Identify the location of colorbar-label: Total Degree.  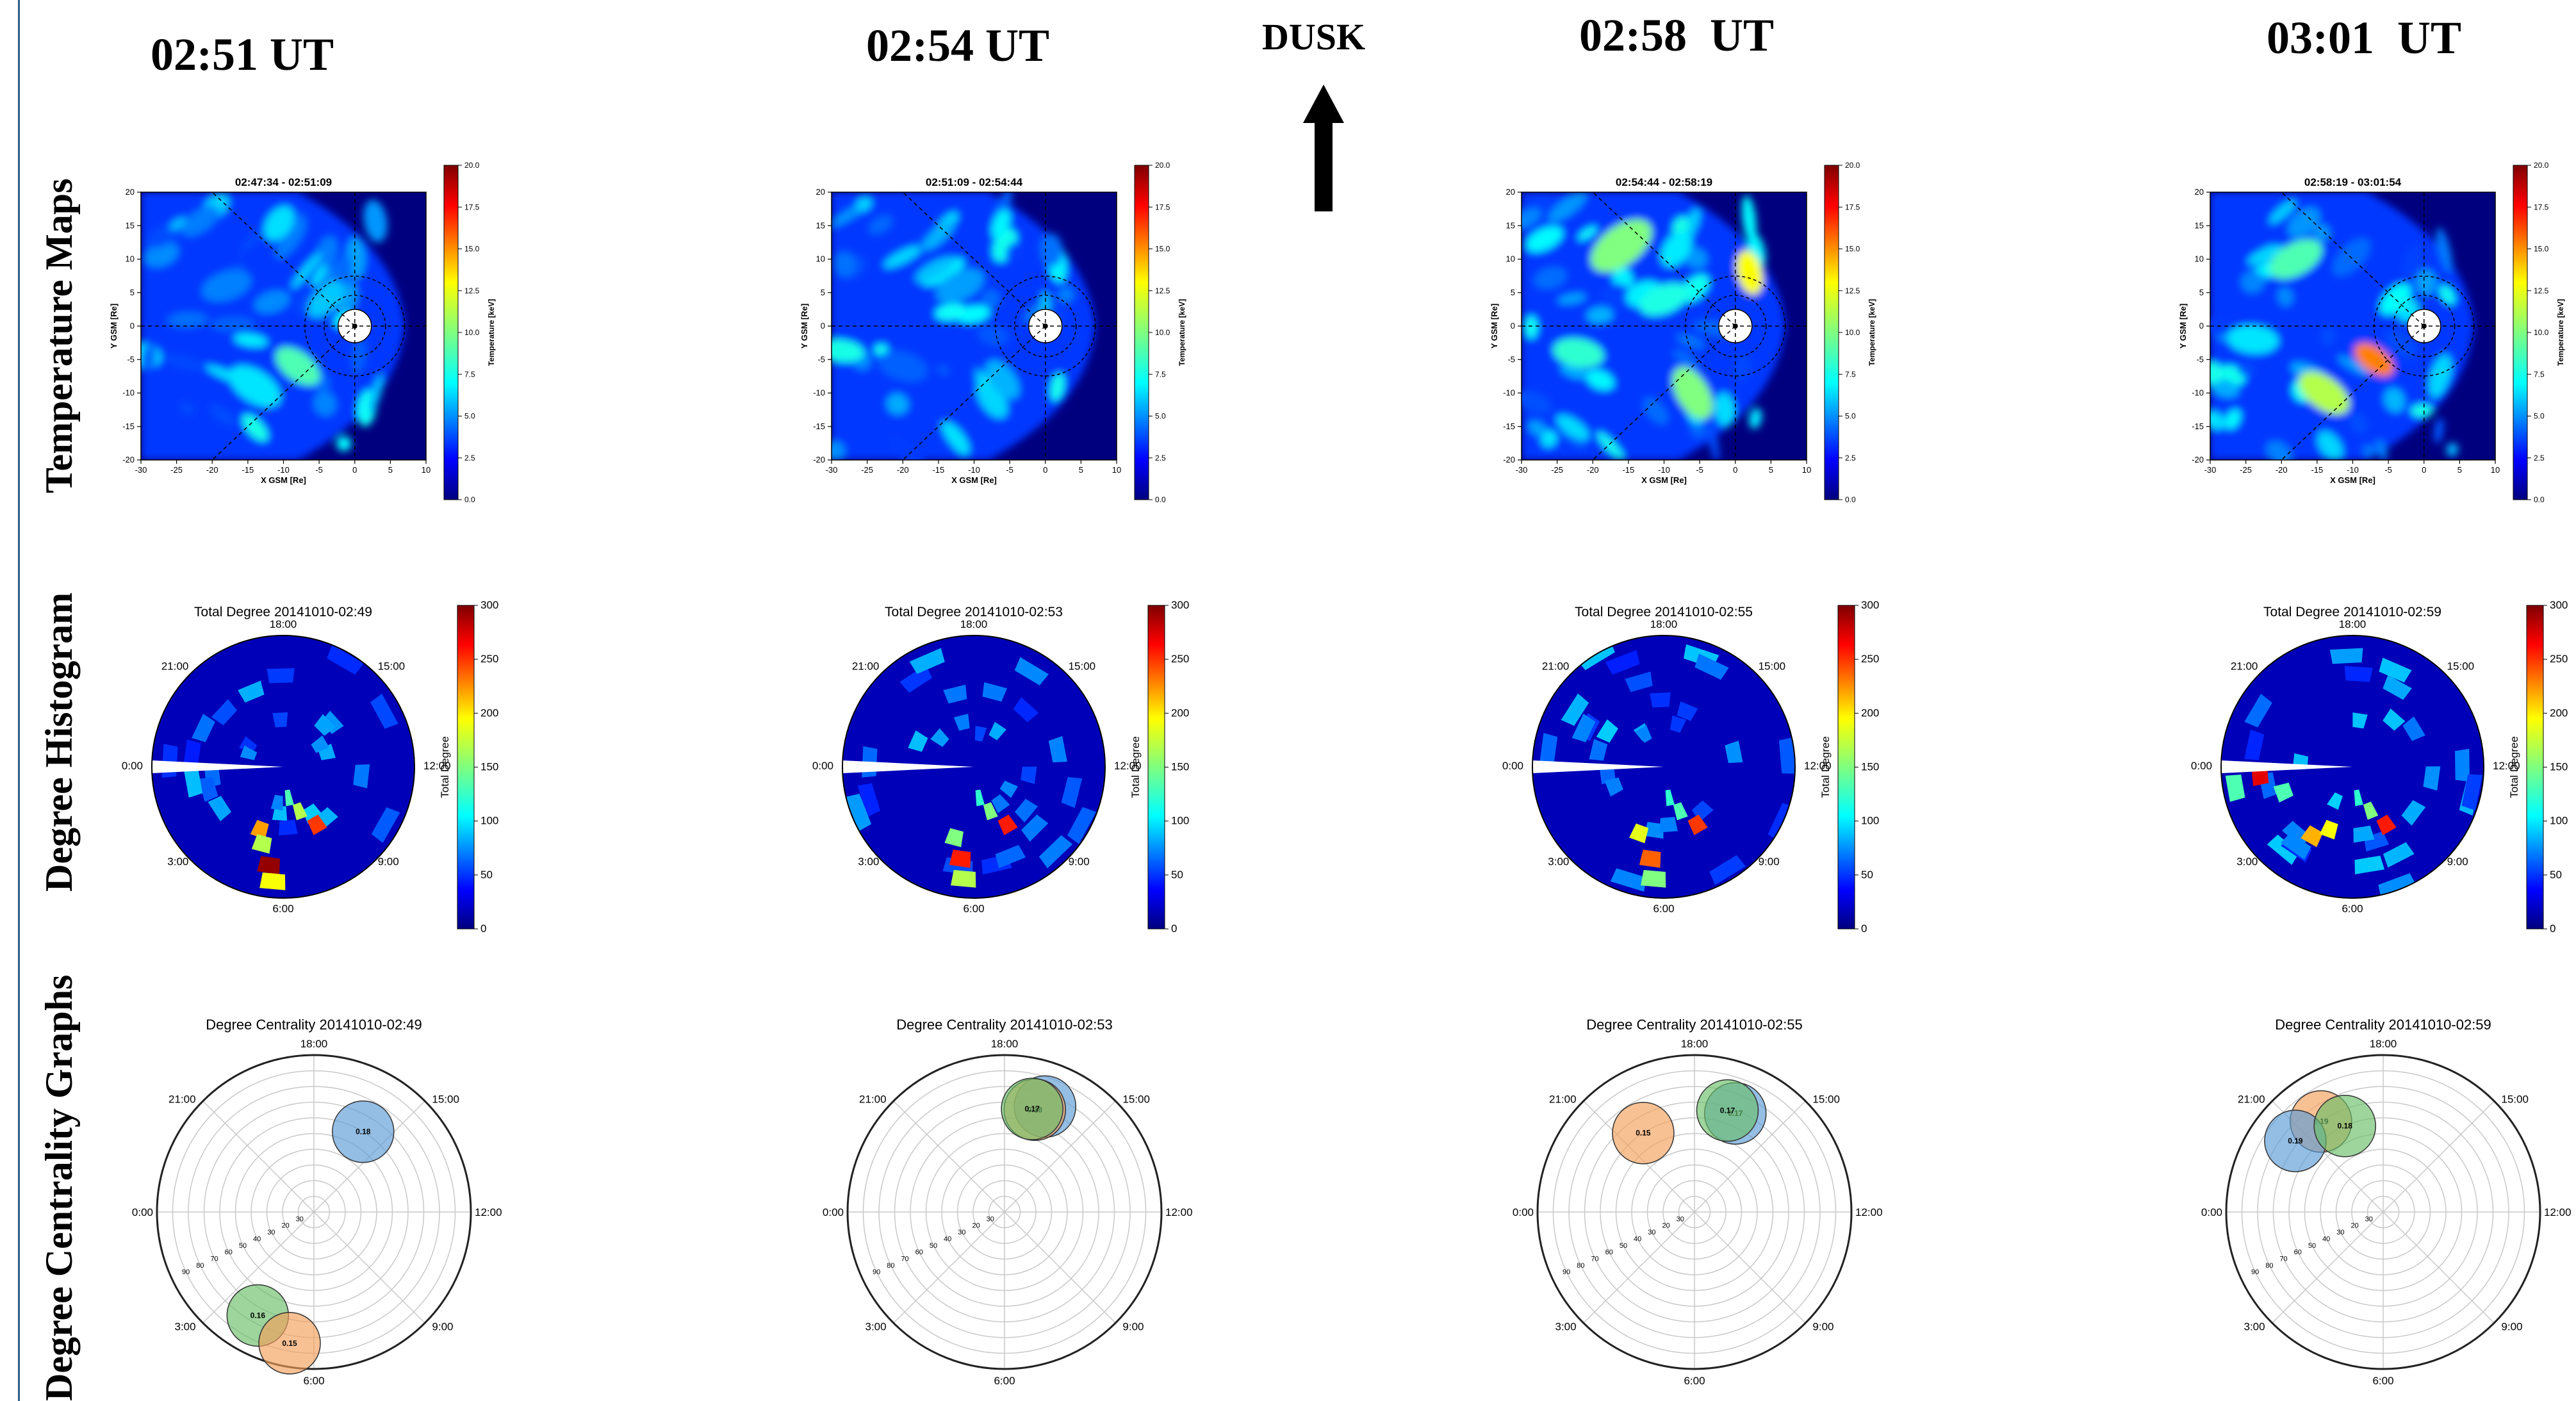
(1135, 767).